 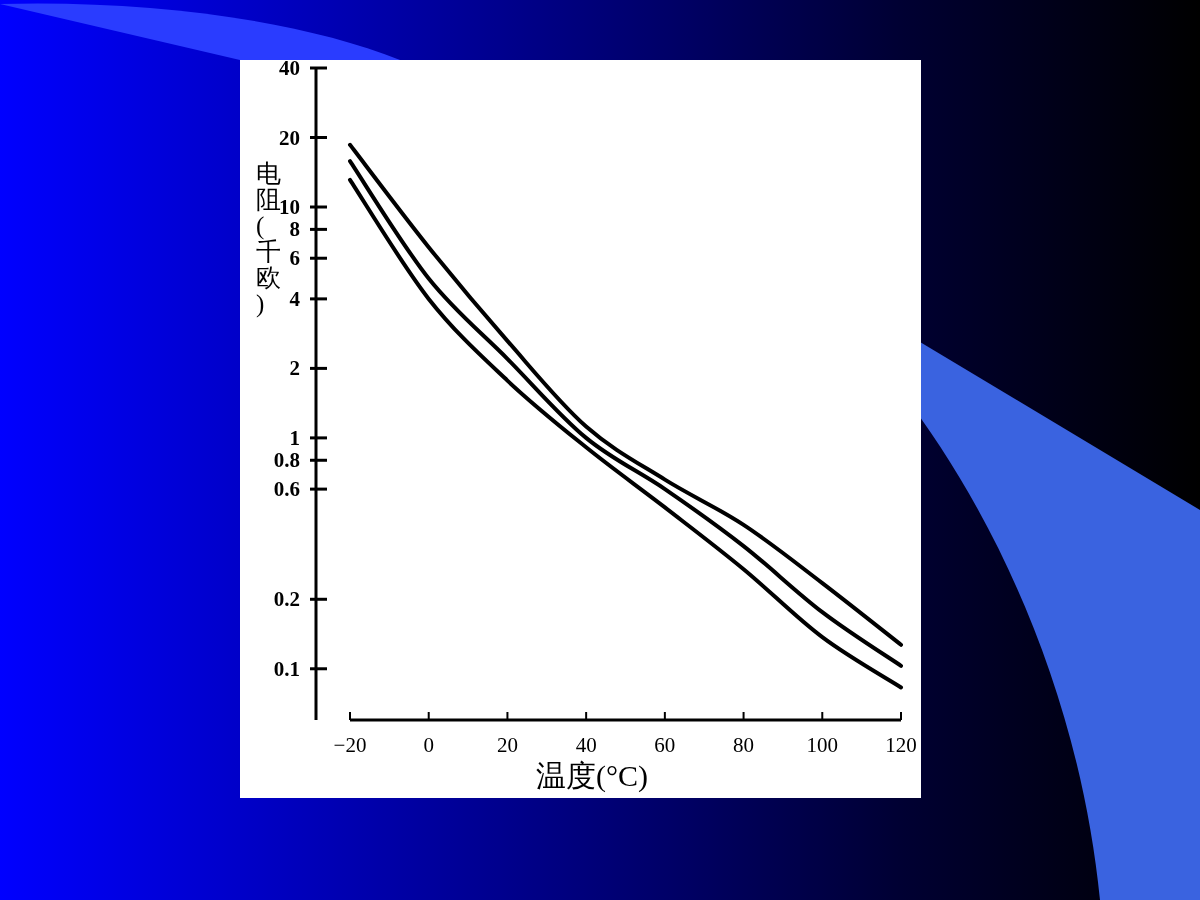 What do you see at coordinates (286, 599) in the screenshot?
I see `y-tick-label: 0.2` at bounding box center [286, 599].